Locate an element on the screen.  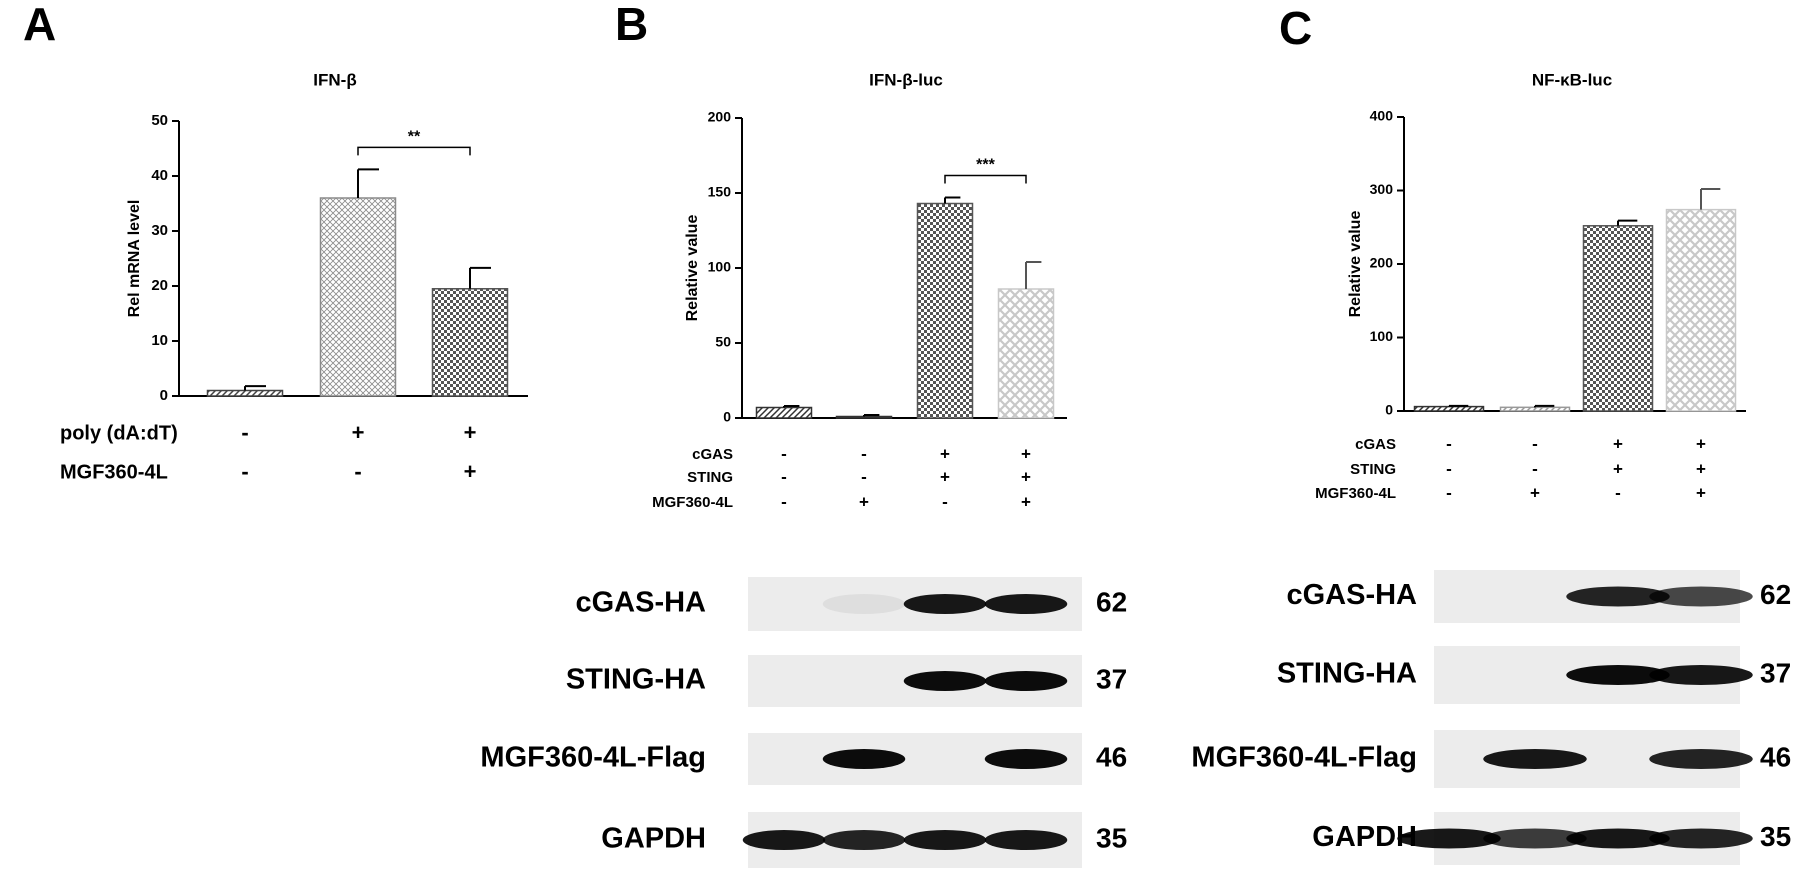
panel-letter: C is located at coordinates (1295, 28).